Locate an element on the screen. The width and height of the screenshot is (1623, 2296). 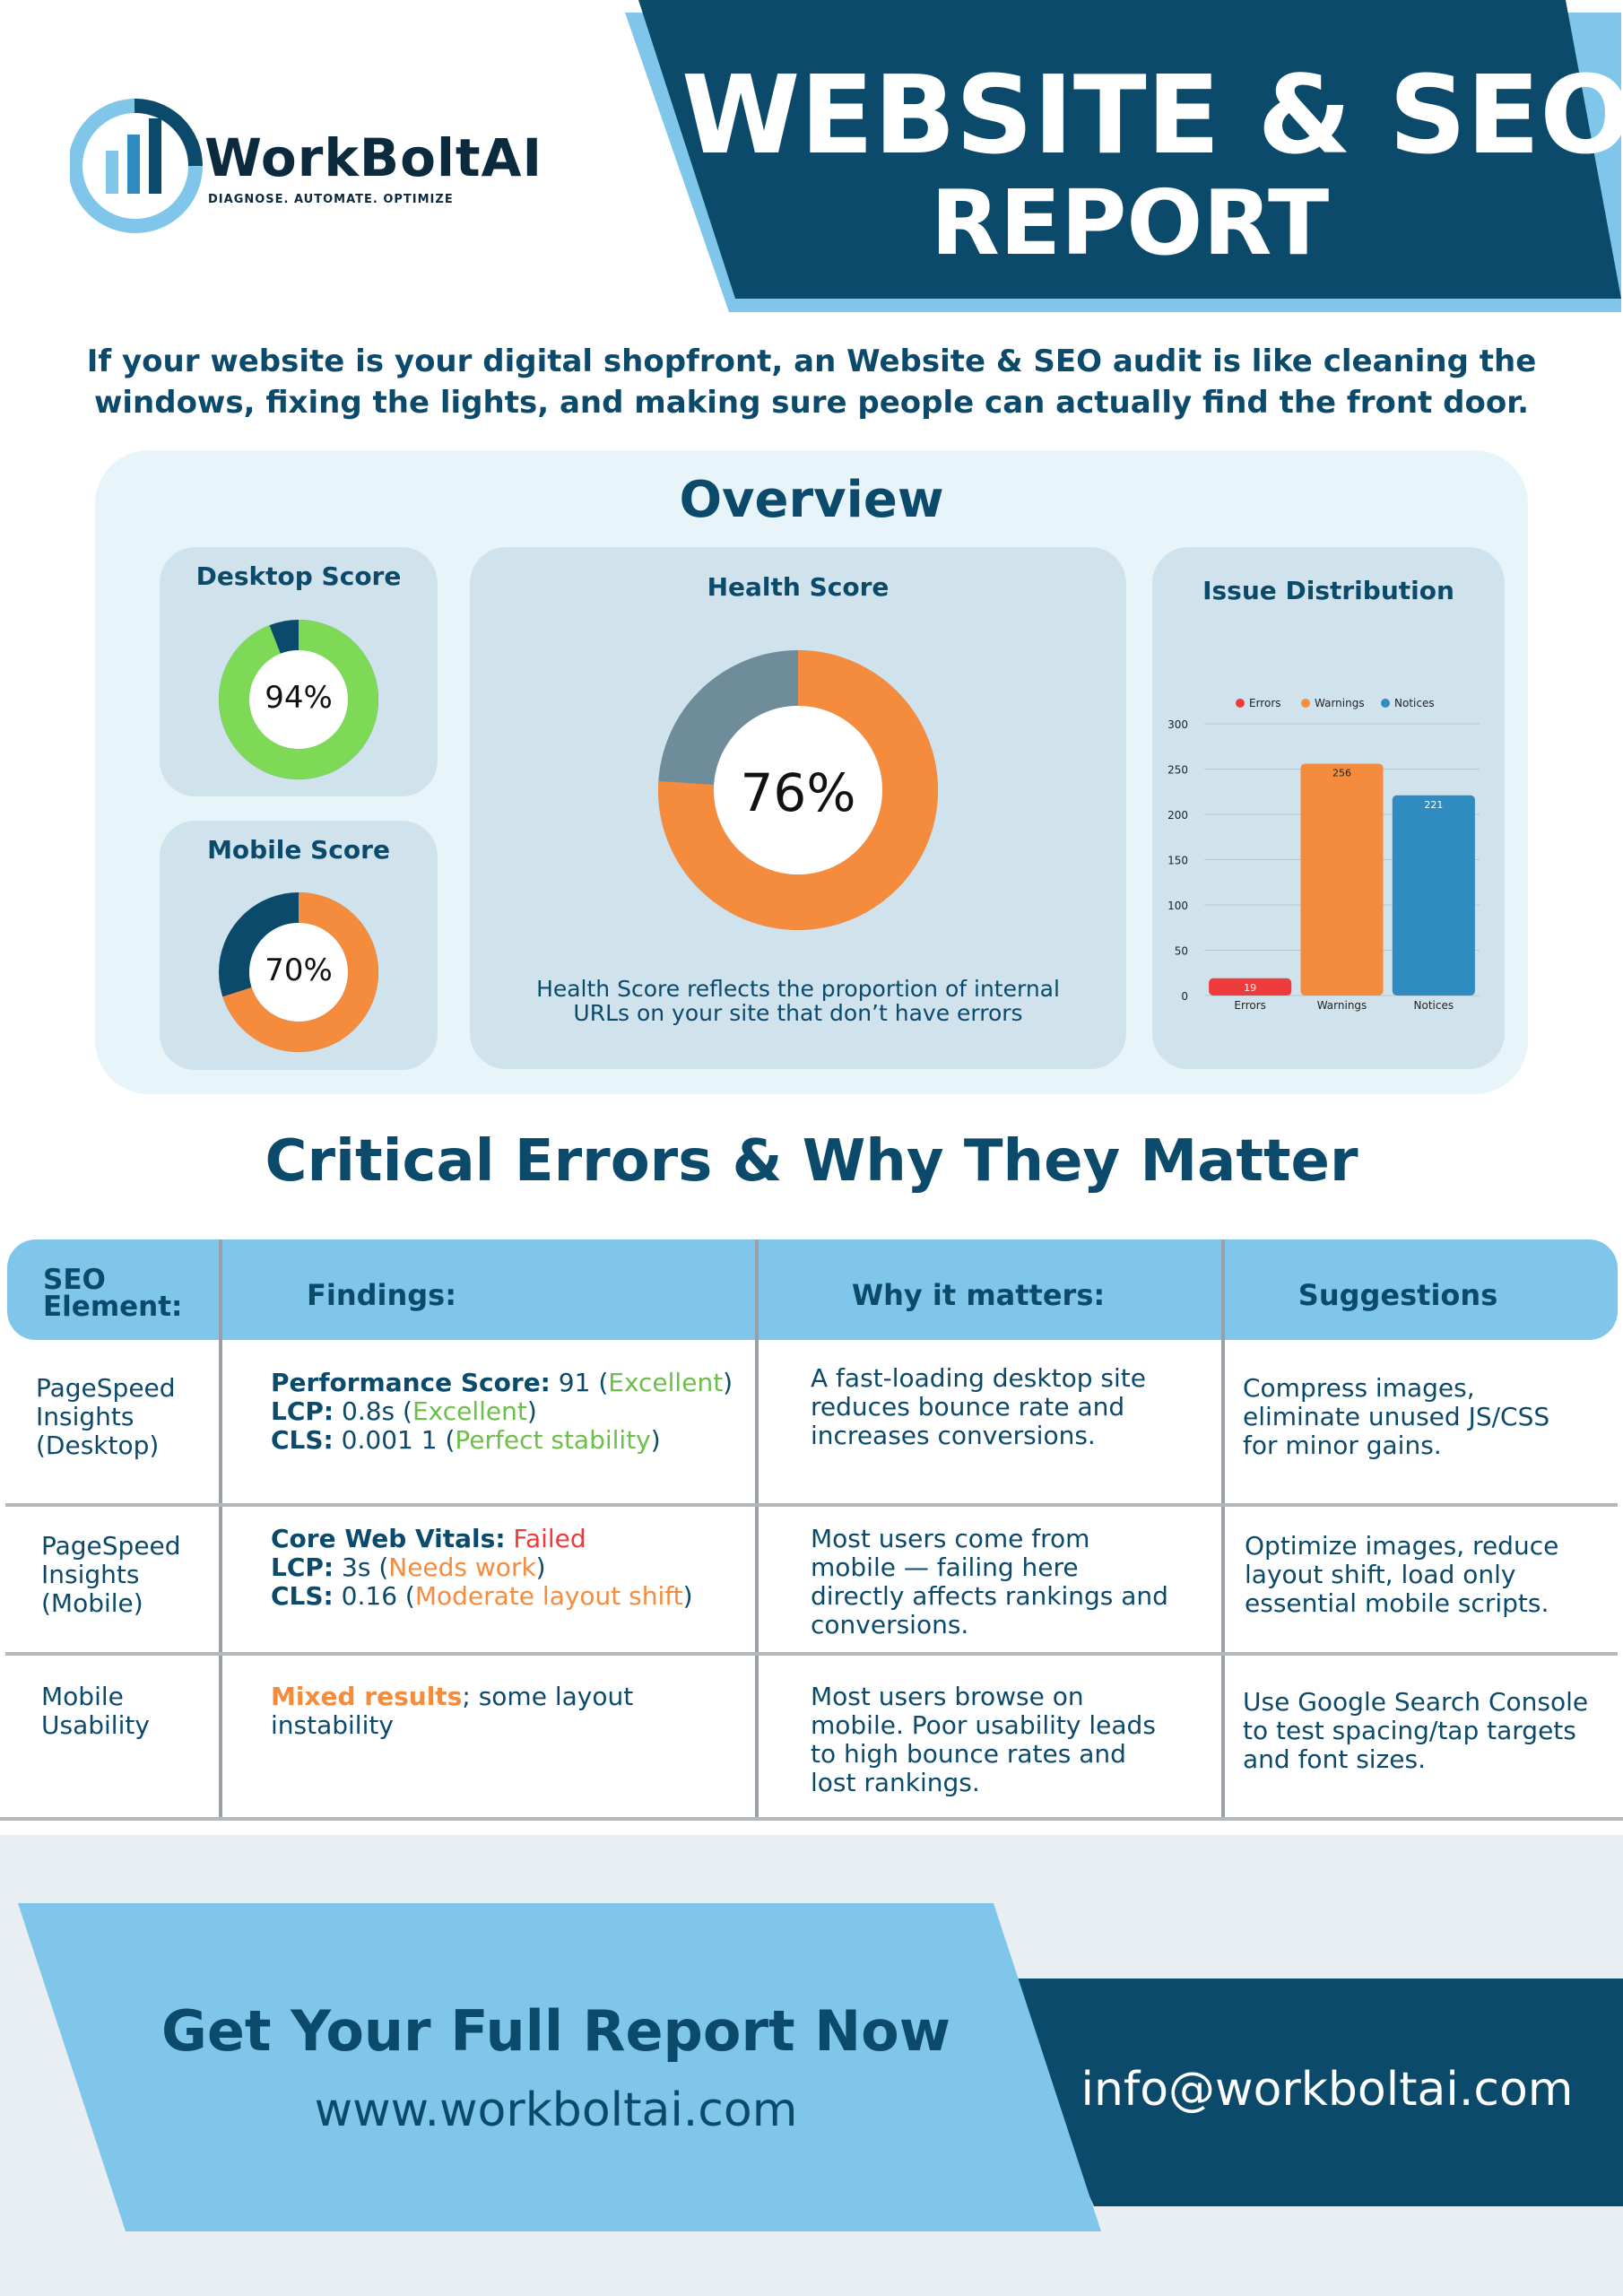
overview-title: Overview is located at coordinates (811, 500).